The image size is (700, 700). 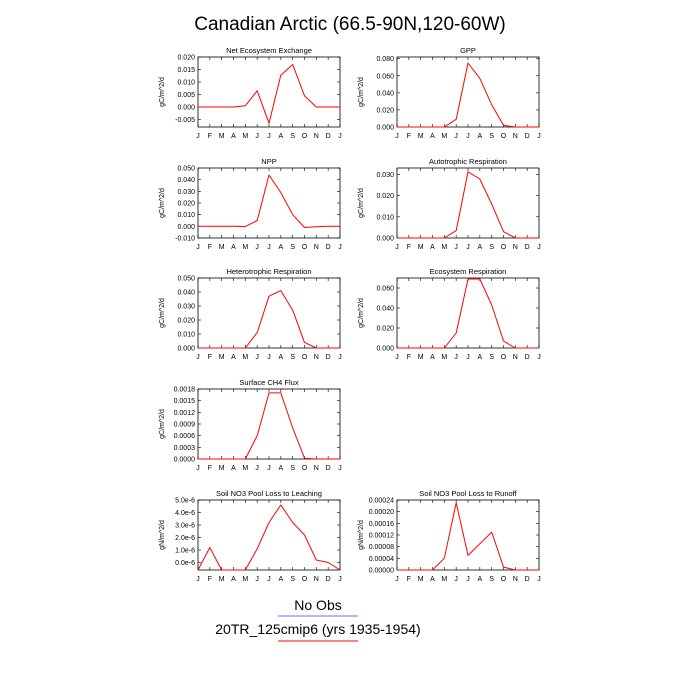 What do you see at coordinates (468, 493) in the screenshot?
I see `chart-title: Soil NO3 Pool Loss to Runoff` at bounding box center [468, 493].